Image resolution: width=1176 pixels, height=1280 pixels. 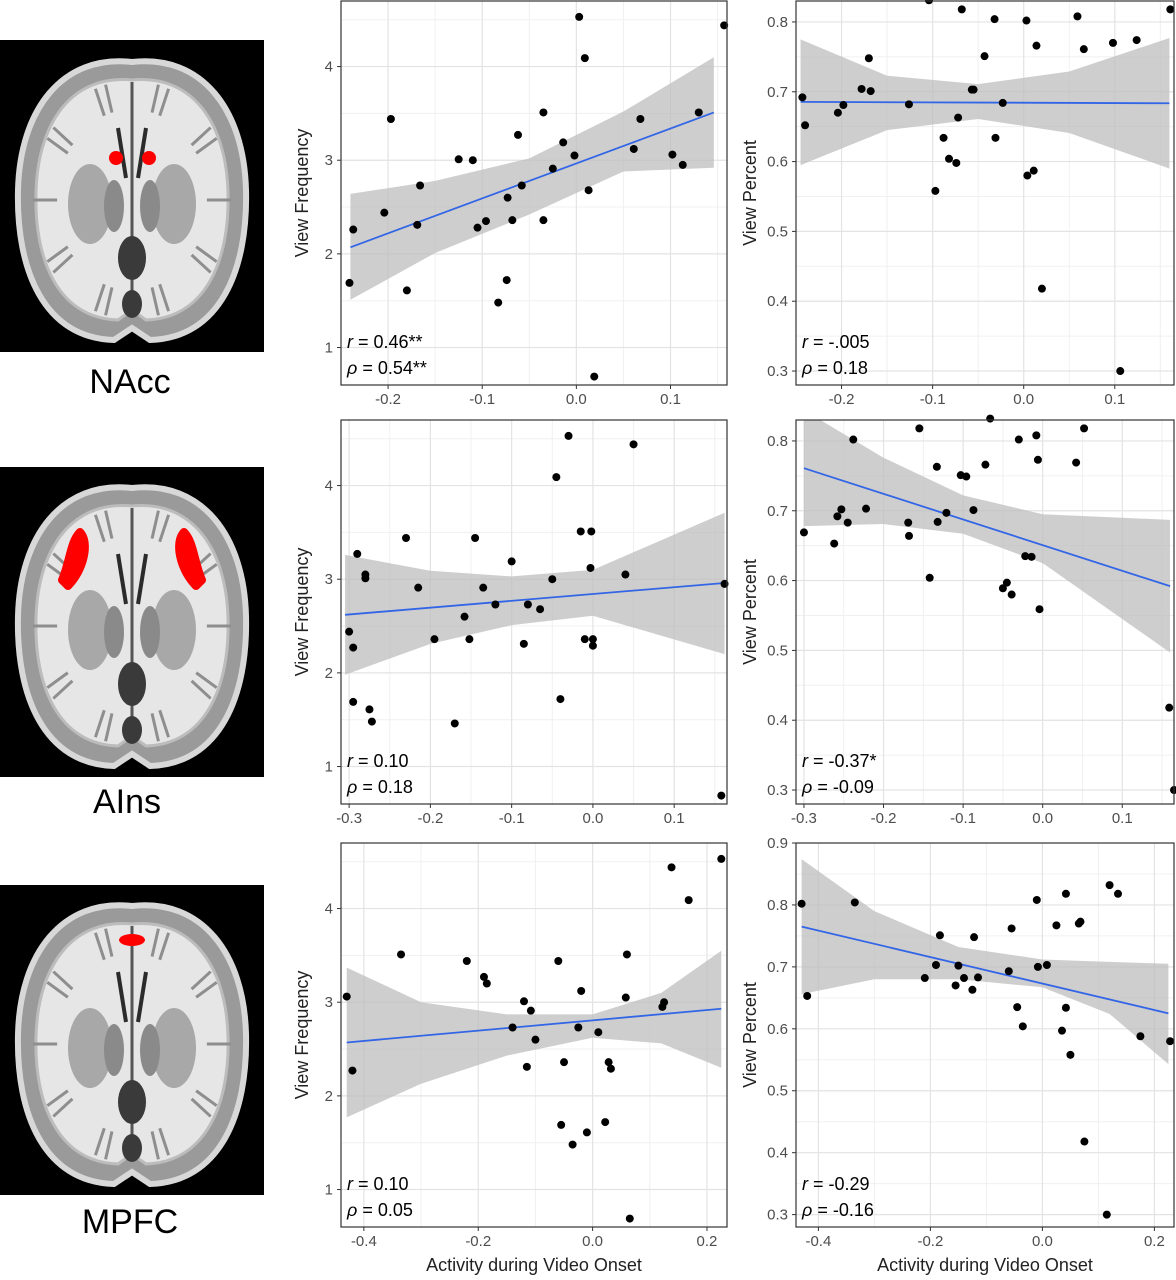 What do you see at coordinates (302, 612) in the screenshot?
I see `y-axis-title: View Frequency` at bounding box center [302, 612].